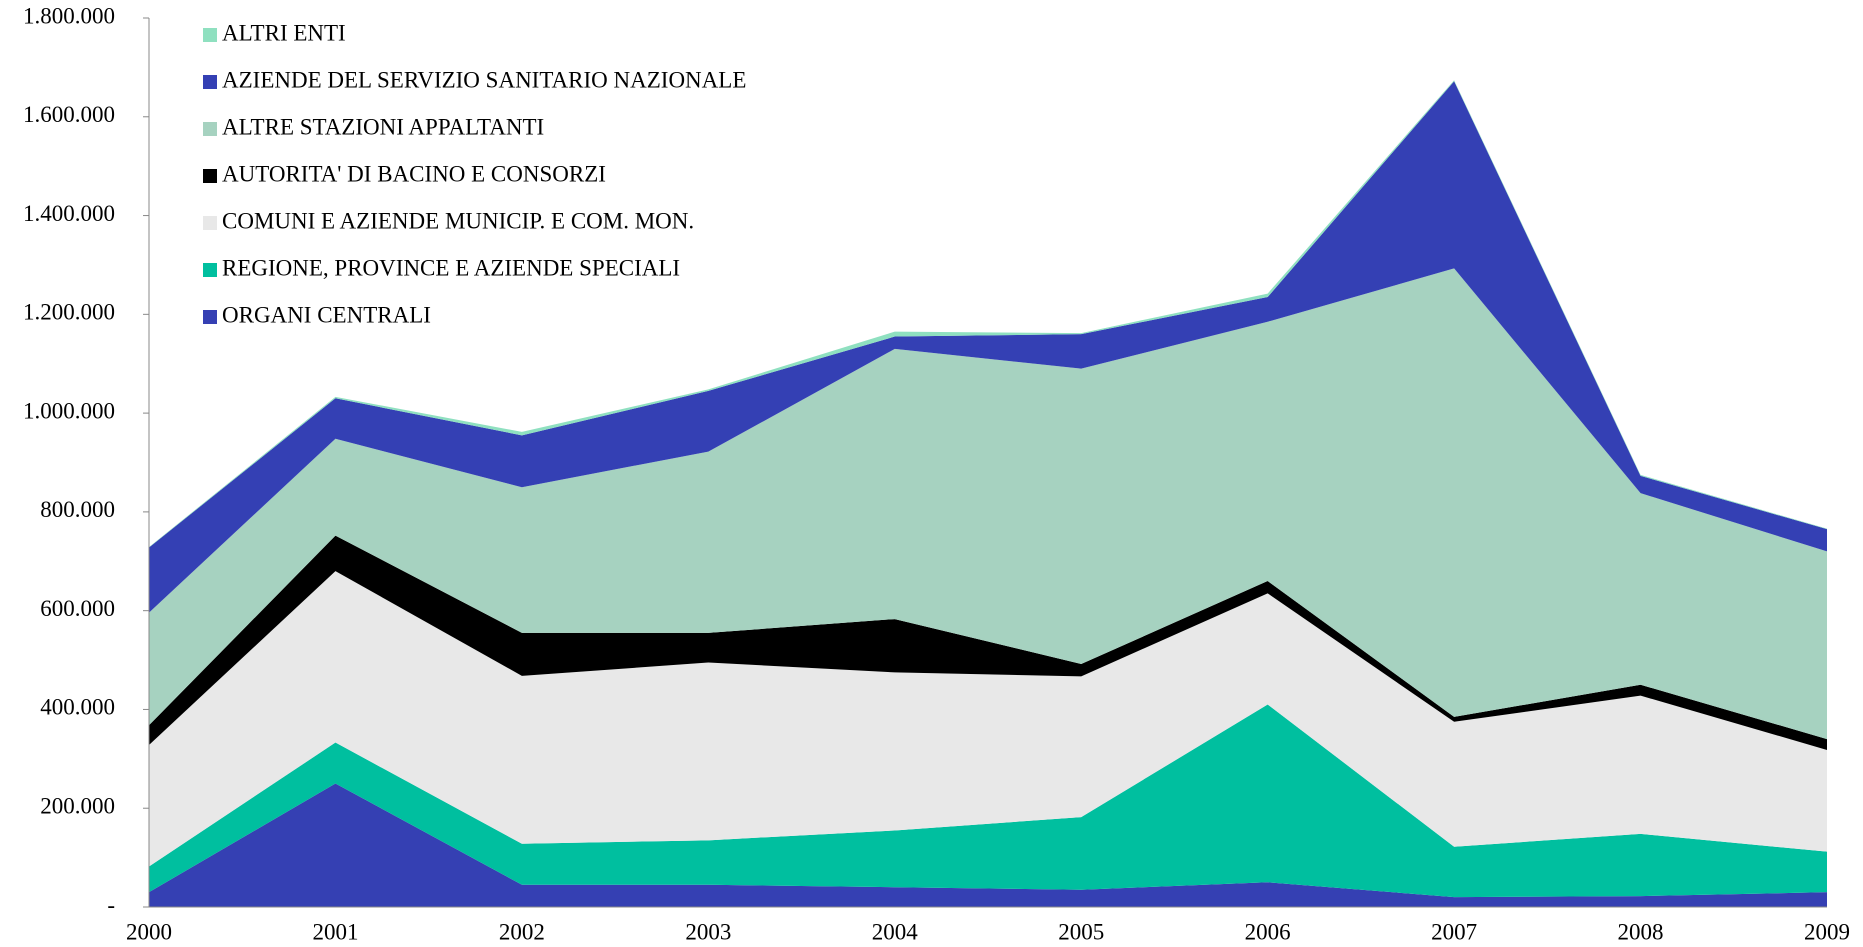 Image resolution: width=1863 pixels, height=947 pixels. Describe the element at coordinates (484, 79) in the screenshot. I see `legend-label: AZIENDE DEL SERVIZIO SANITARIO NAZIONALE` at that location.